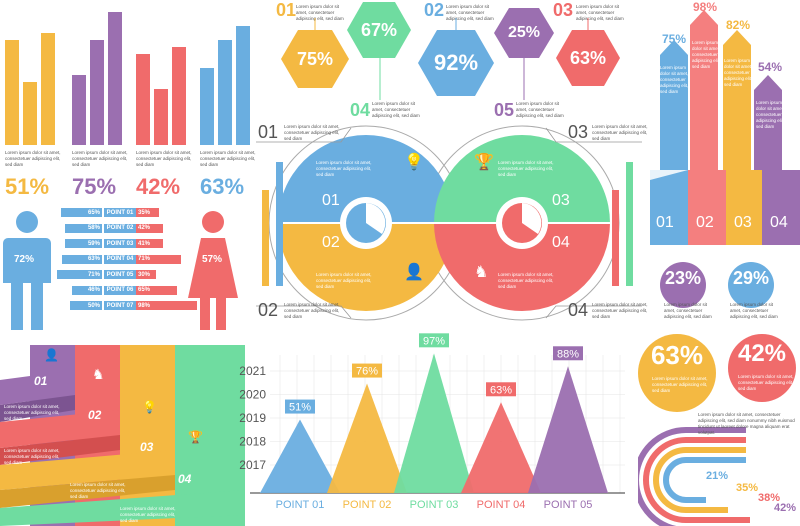 This screenshot has width=800, height=526. Describe the element at coordinates (120, 243) in the screenshot. I see `gender-row-label: POINT 03` at that location.